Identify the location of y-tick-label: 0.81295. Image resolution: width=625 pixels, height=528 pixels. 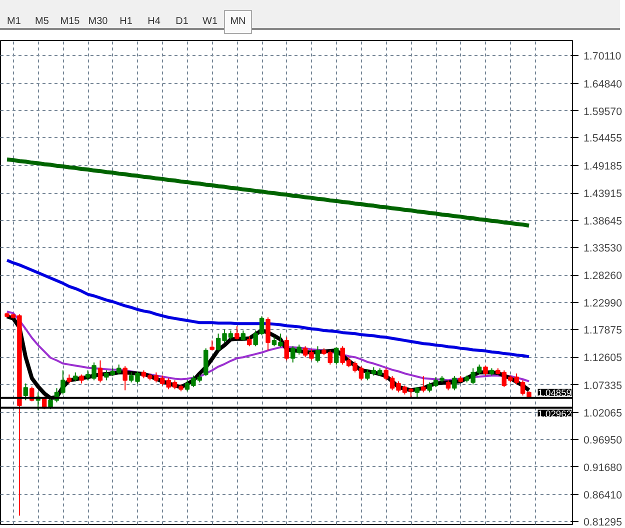
(603, 522).